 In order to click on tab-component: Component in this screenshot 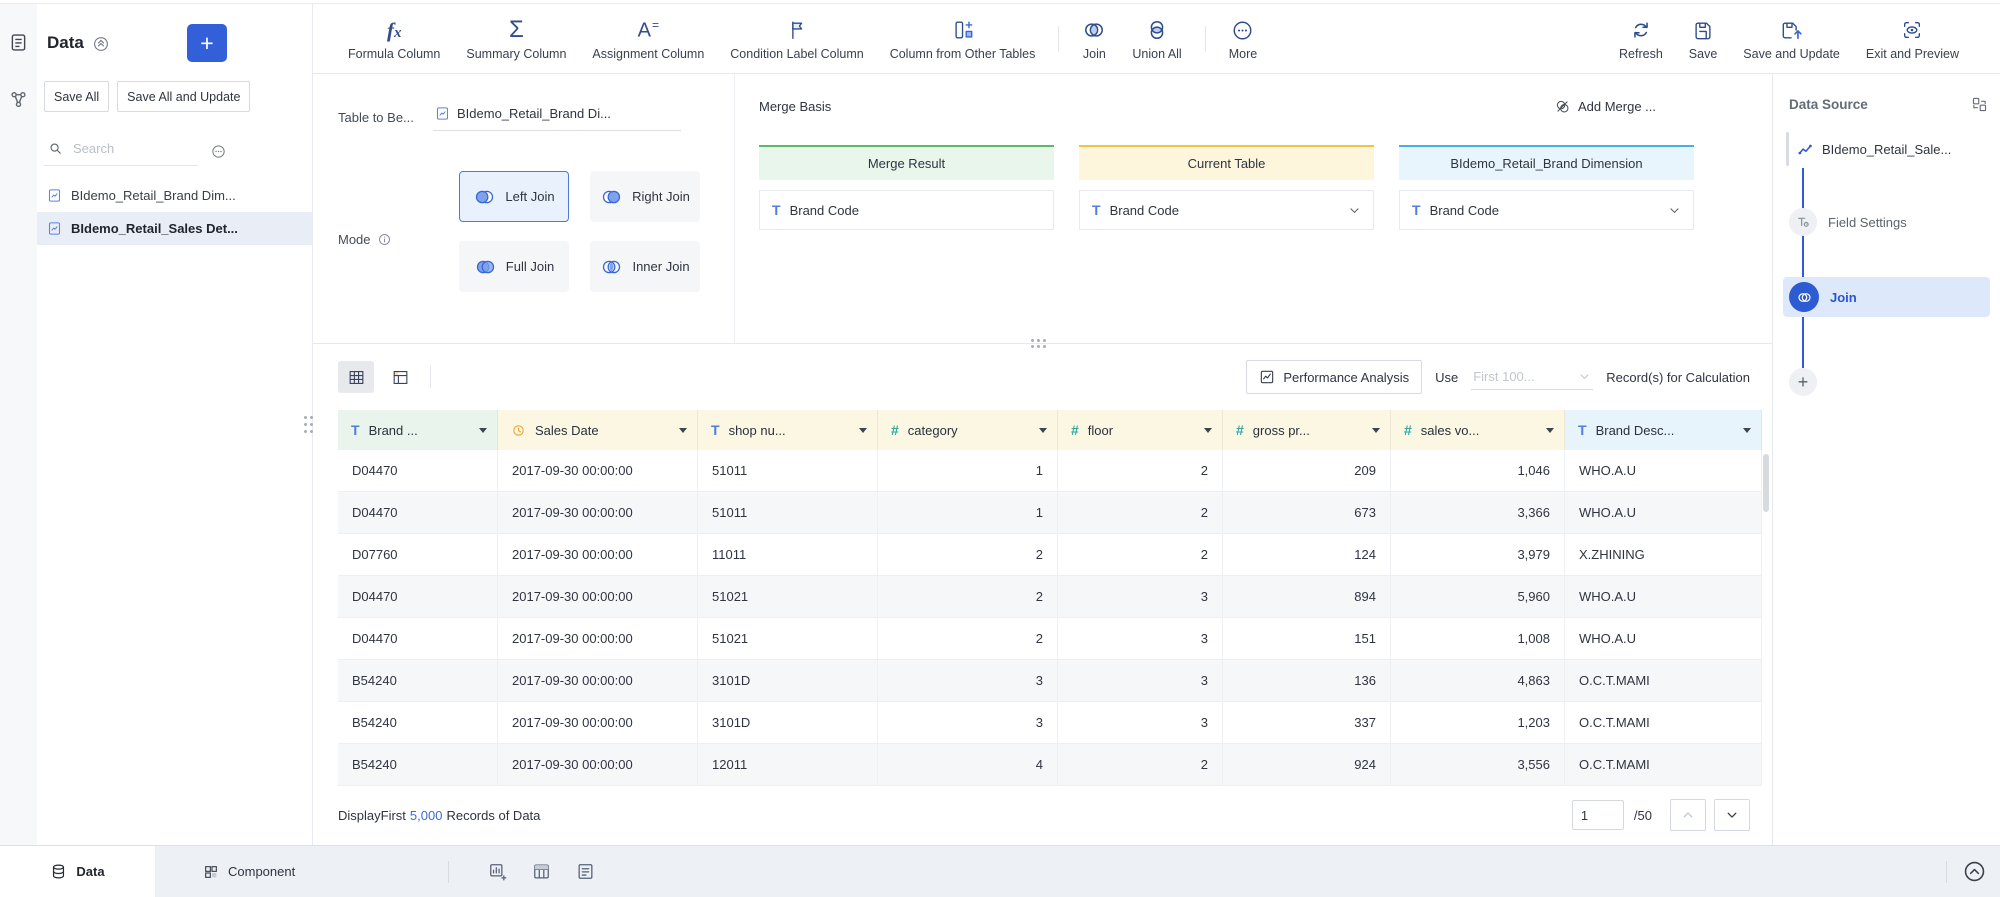, I will do `click(249, 871)`.